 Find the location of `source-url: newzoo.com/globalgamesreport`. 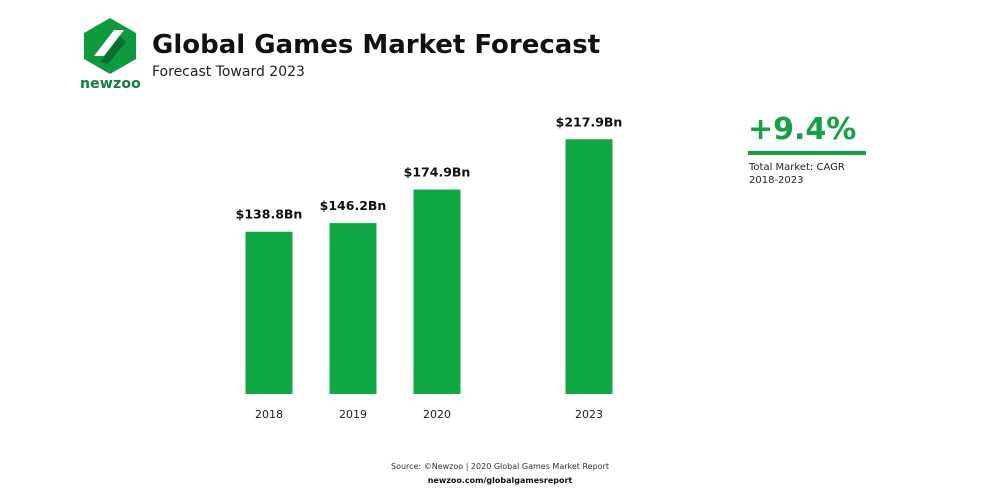

source-url: newzoo.com/globalgamesreport is located at coordinates (500, 480).